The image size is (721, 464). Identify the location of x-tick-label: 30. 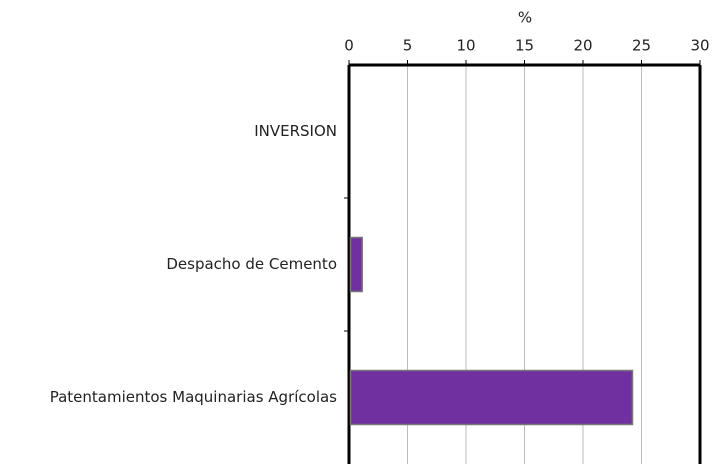
(699, 46).